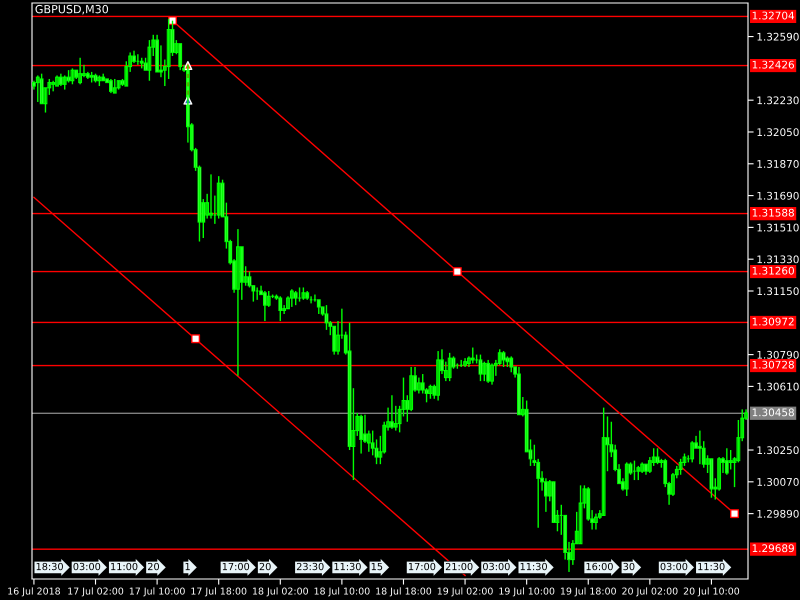 This screenshot has width=800, height=600. What do you see at coordinates (773, 16) in the screenshot?
I see `ref-line-label: 1.32704` at bounding box center [773, 16].